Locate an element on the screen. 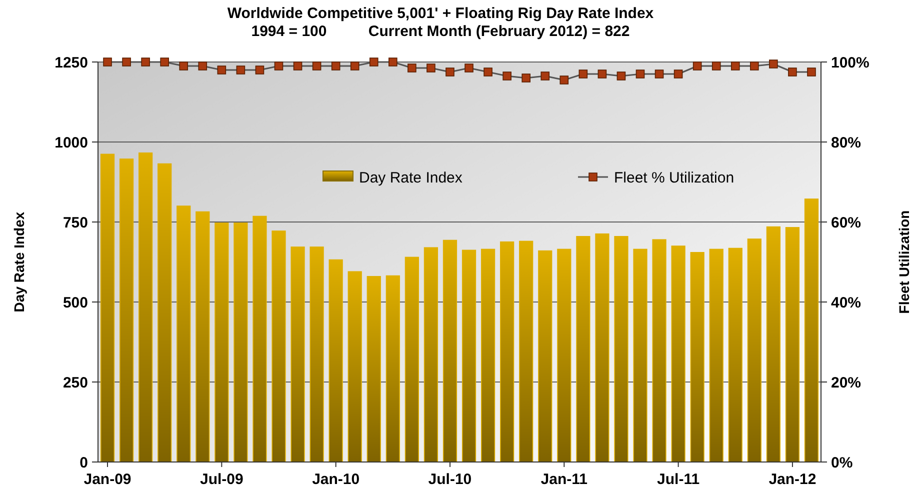 This screenshot has height=500, width=921. x-tick-label: Jan-10 is located at coordinates (336, 479).